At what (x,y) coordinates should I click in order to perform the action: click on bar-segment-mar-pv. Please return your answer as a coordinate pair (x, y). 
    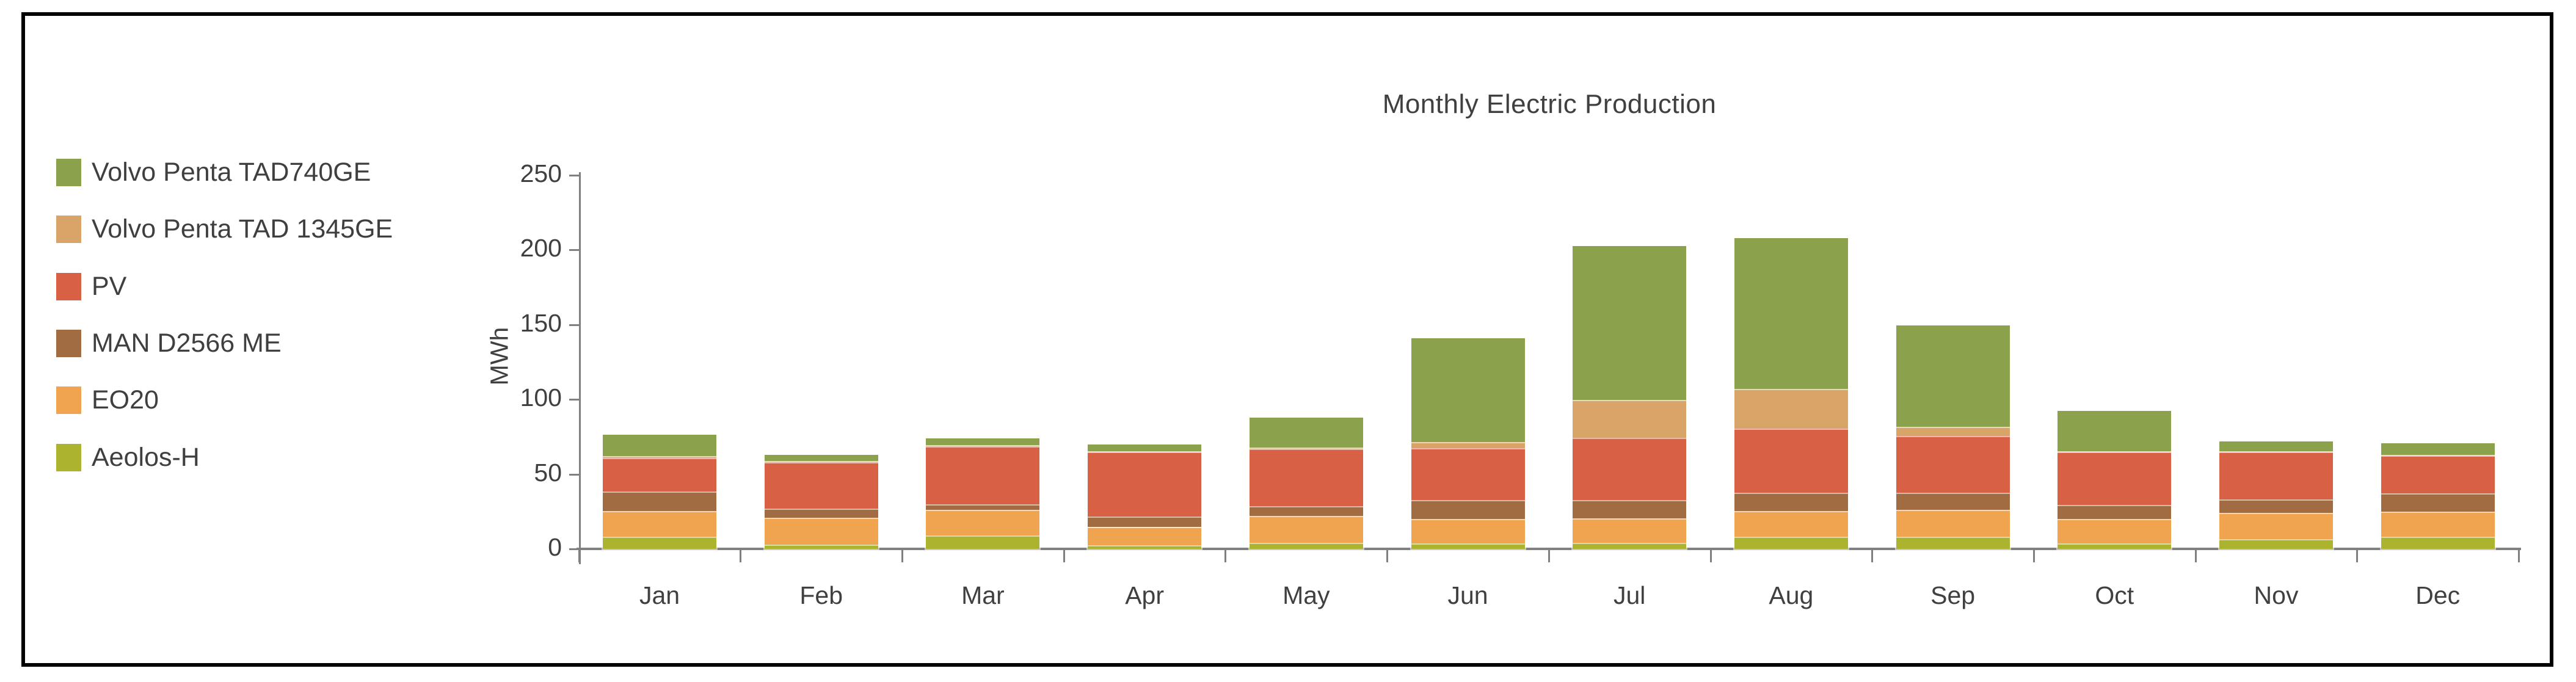
    Looking at the image, I should click on (983, 476).